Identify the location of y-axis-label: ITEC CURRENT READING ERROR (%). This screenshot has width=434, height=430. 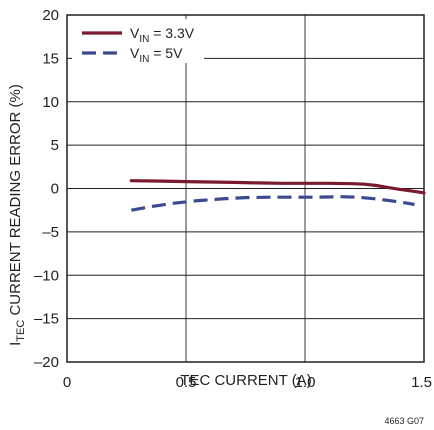
(17, 215).